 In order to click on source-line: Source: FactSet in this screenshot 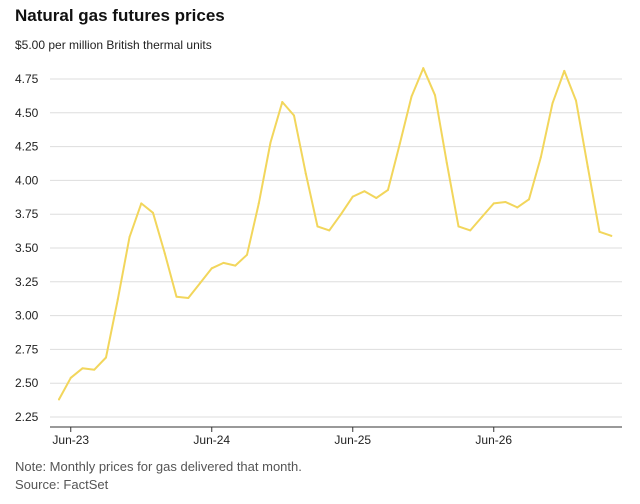, I will do `click(62, 484)`.